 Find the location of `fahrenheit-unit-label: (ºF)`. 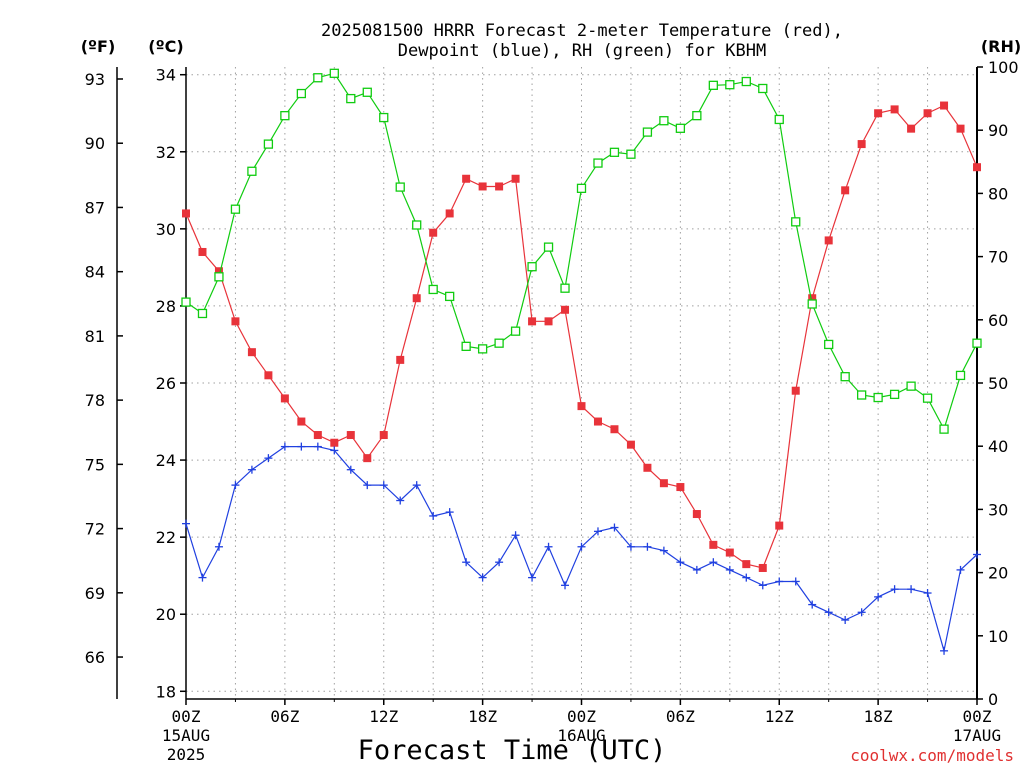

fahrenheit-unit-label: (ºF) is located at coordinates (98, 46).